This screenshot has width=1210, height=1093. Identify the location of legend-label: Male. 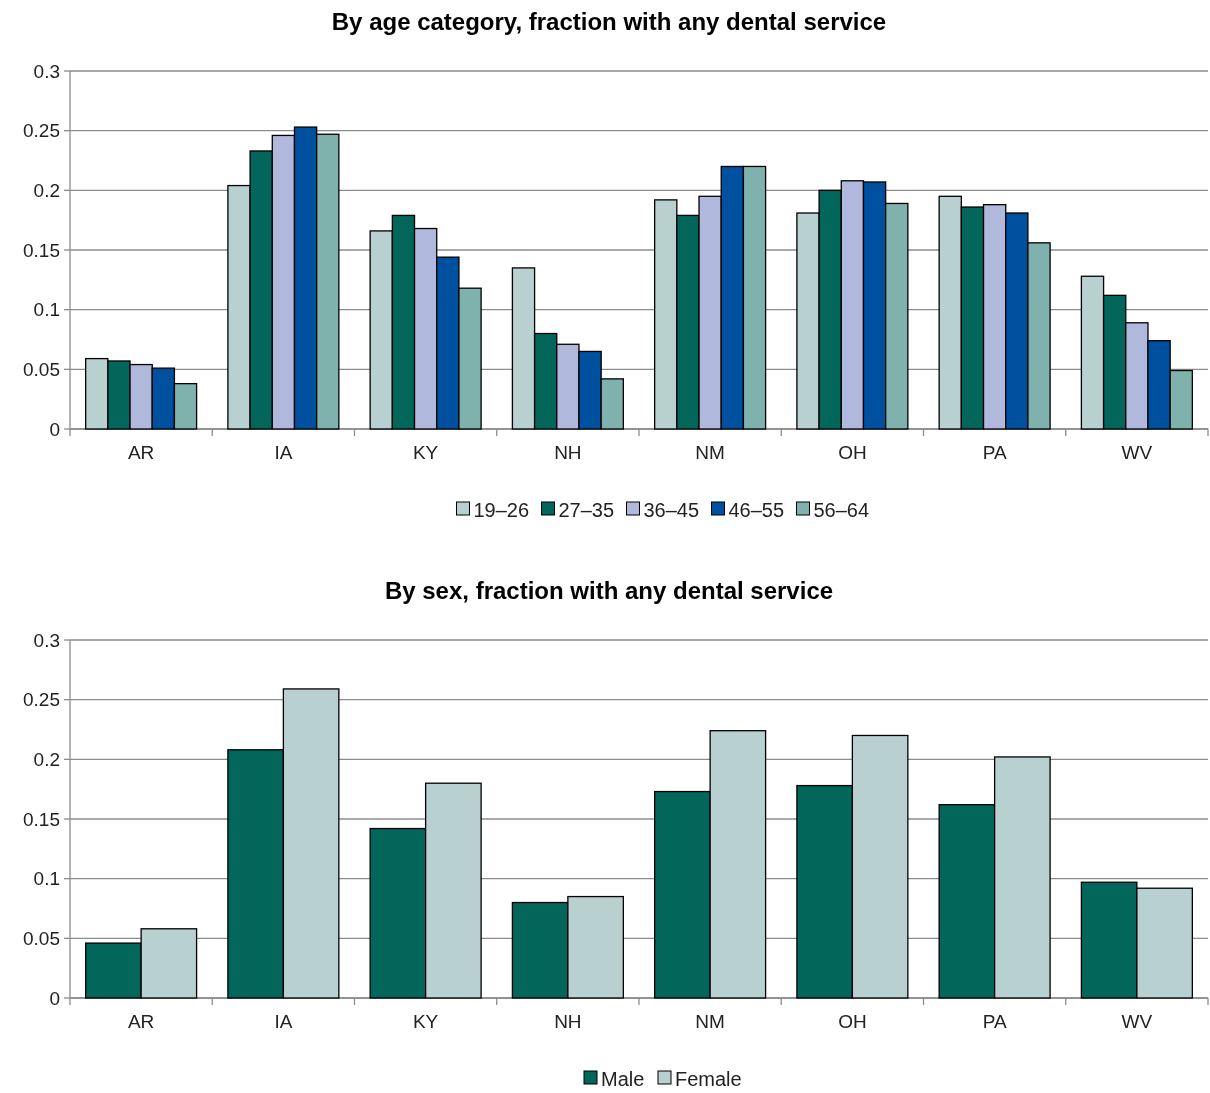
(623, 1079).